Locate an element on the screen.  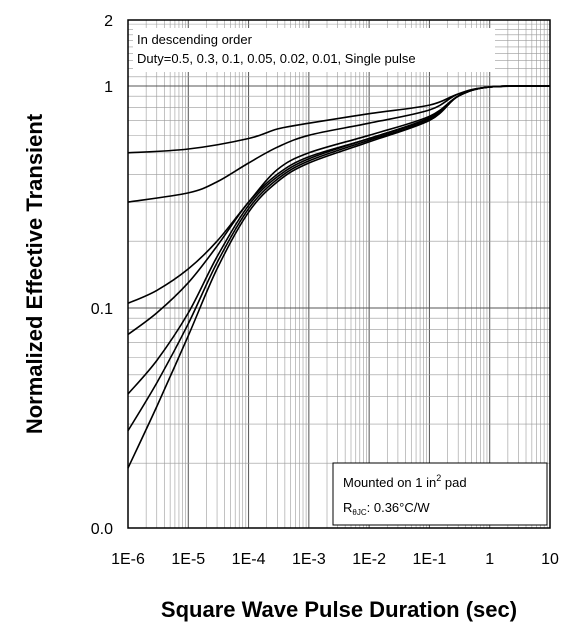
r-main: R is located at coordinates (347, 507).